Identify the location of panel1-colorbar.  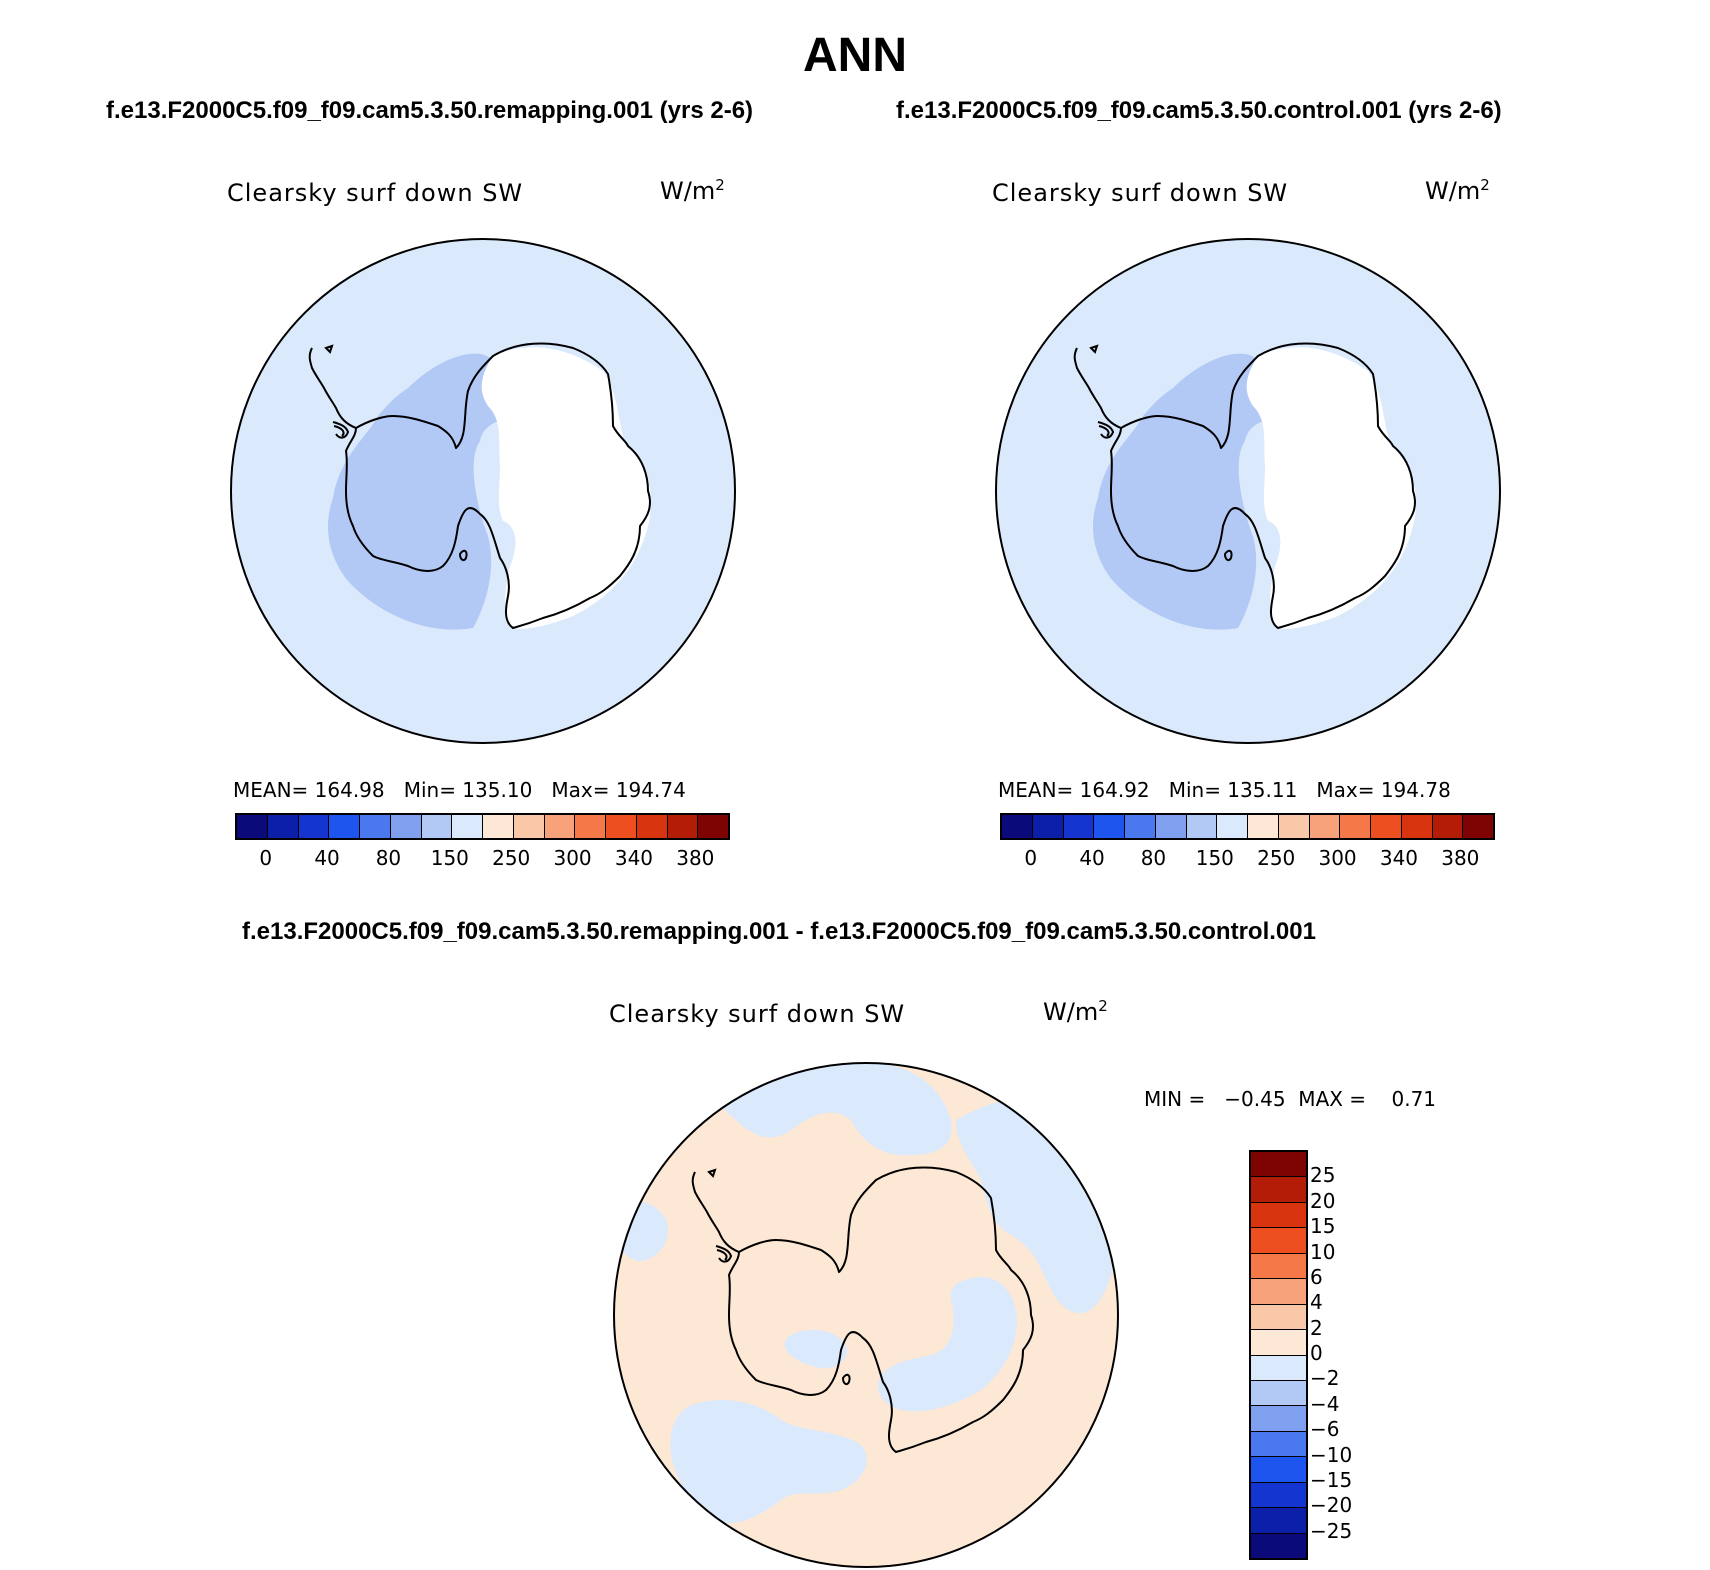
(482, 826).